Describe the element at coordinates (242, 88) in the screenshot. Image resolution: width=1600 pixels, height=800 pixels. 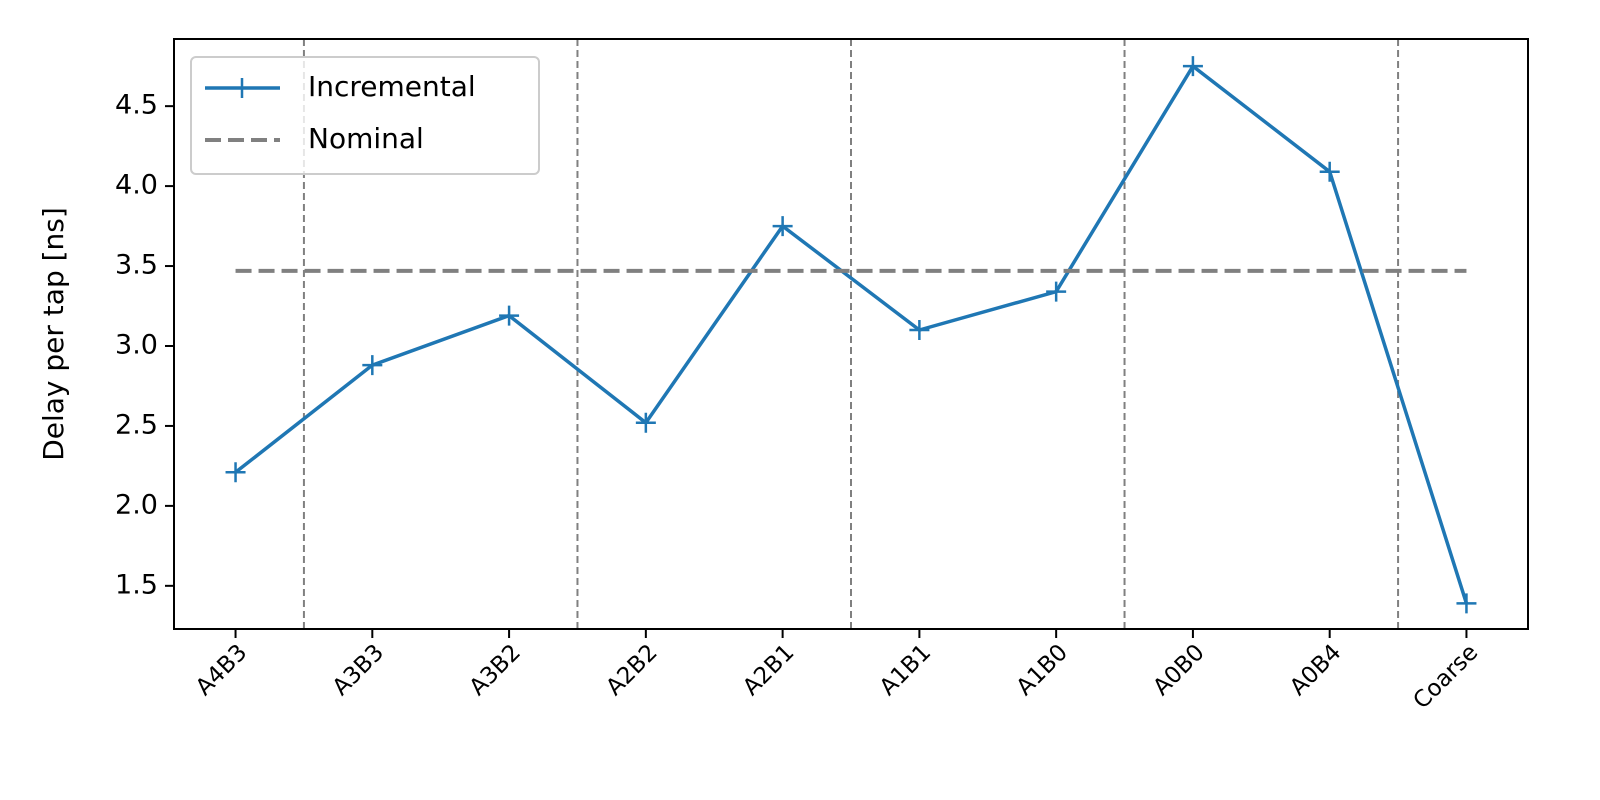
I see `legend-marker` at that location.